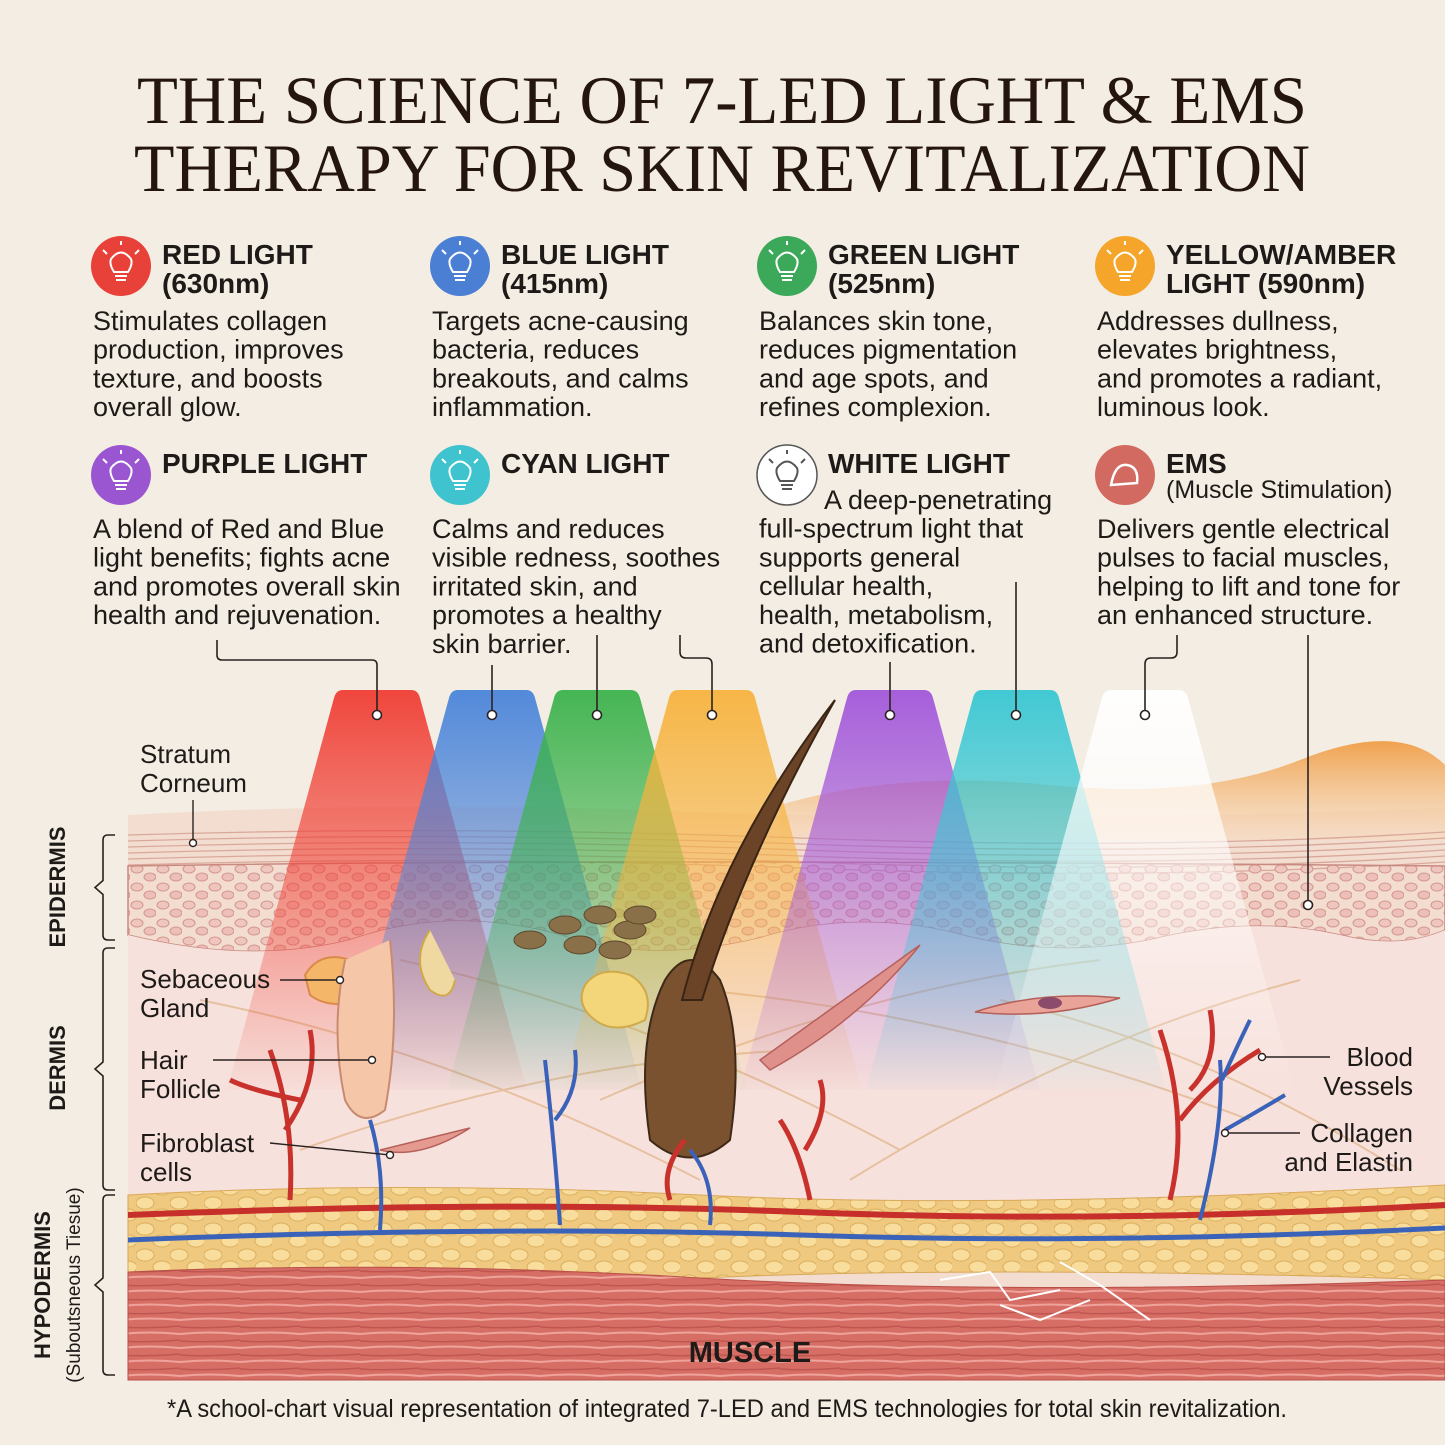  Describe the element at coordinates (1361, 1133) in the screenshot. I see `structure-label: Collagen` at that location.